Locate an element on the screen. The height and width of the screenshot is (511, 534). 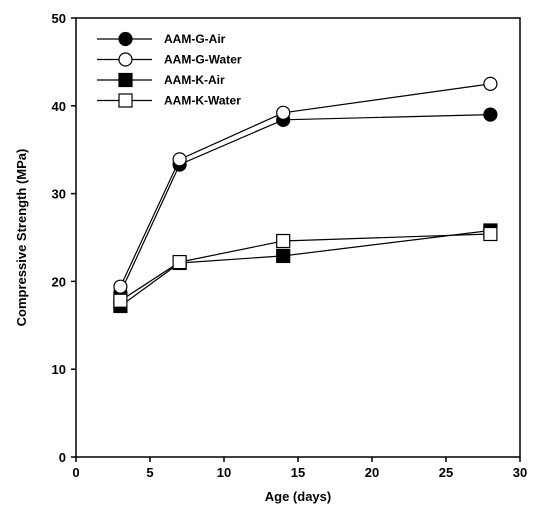
y-tick-label: 40 is located at coordinates (59, 106).